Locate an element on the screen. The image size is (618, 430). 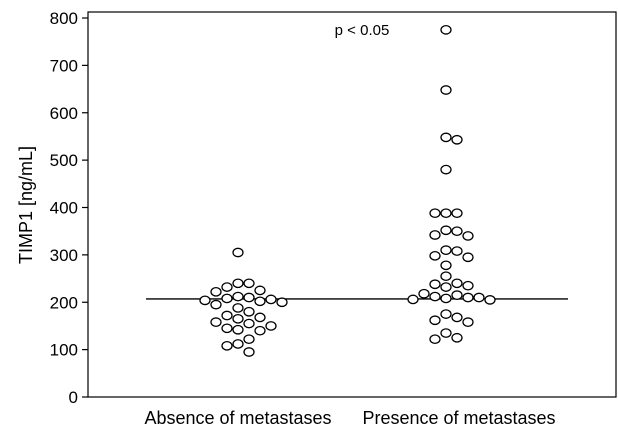
y-tick-label: 0 is located at coordinates (73, 397).